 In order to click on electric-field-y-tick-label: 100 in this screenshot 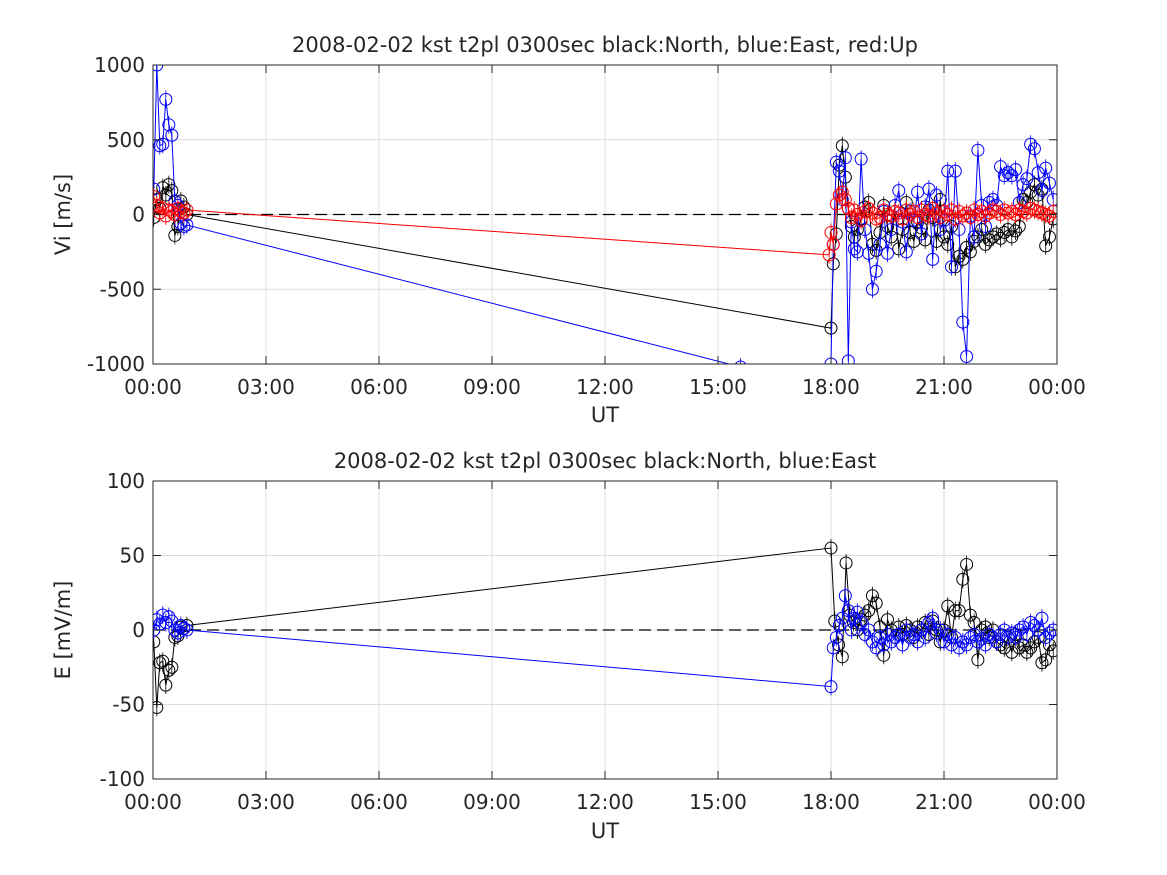, I will do `click(126, 481)`.